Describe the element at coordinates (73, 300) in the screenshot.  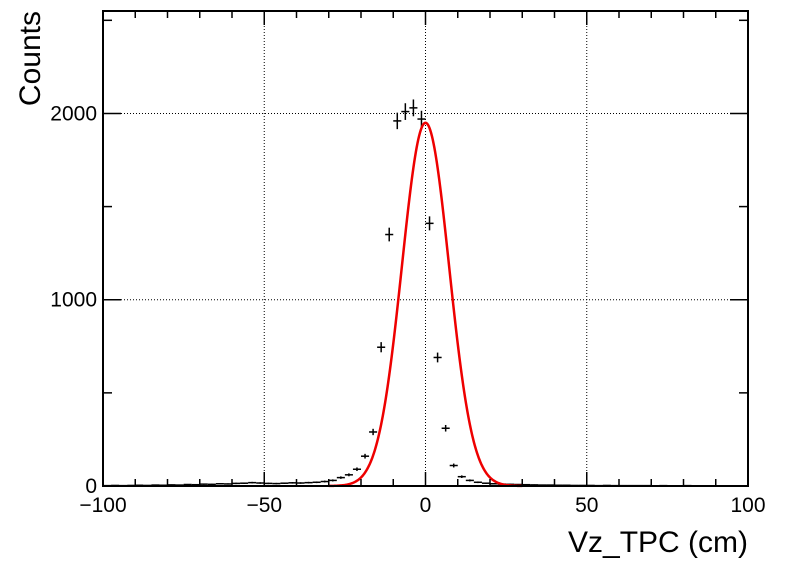
I see `y-tick-label: 1000` at that location.